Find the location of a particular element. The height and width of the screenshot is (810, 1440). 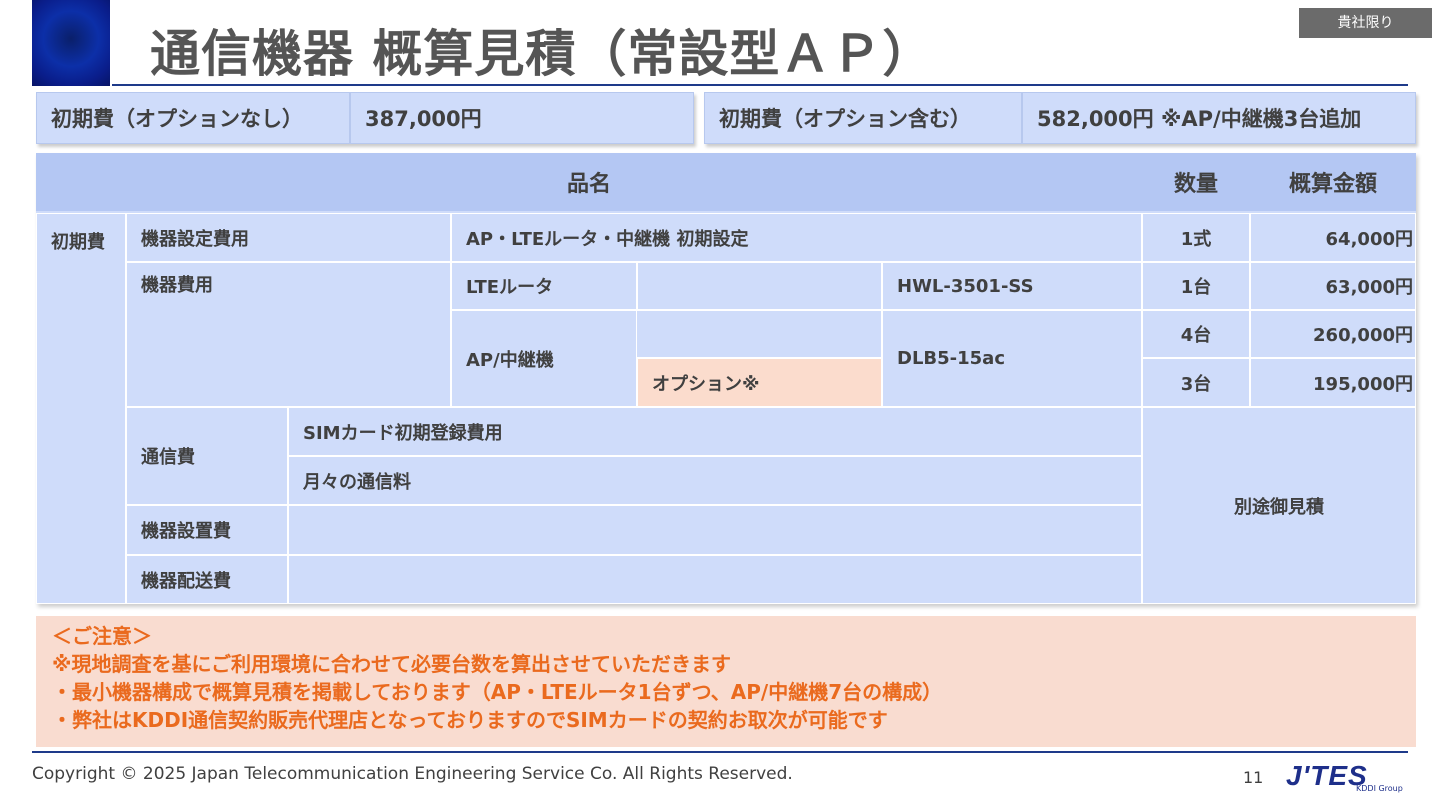

equipment-label: 機器費用 is located at coordinates (288, 334).